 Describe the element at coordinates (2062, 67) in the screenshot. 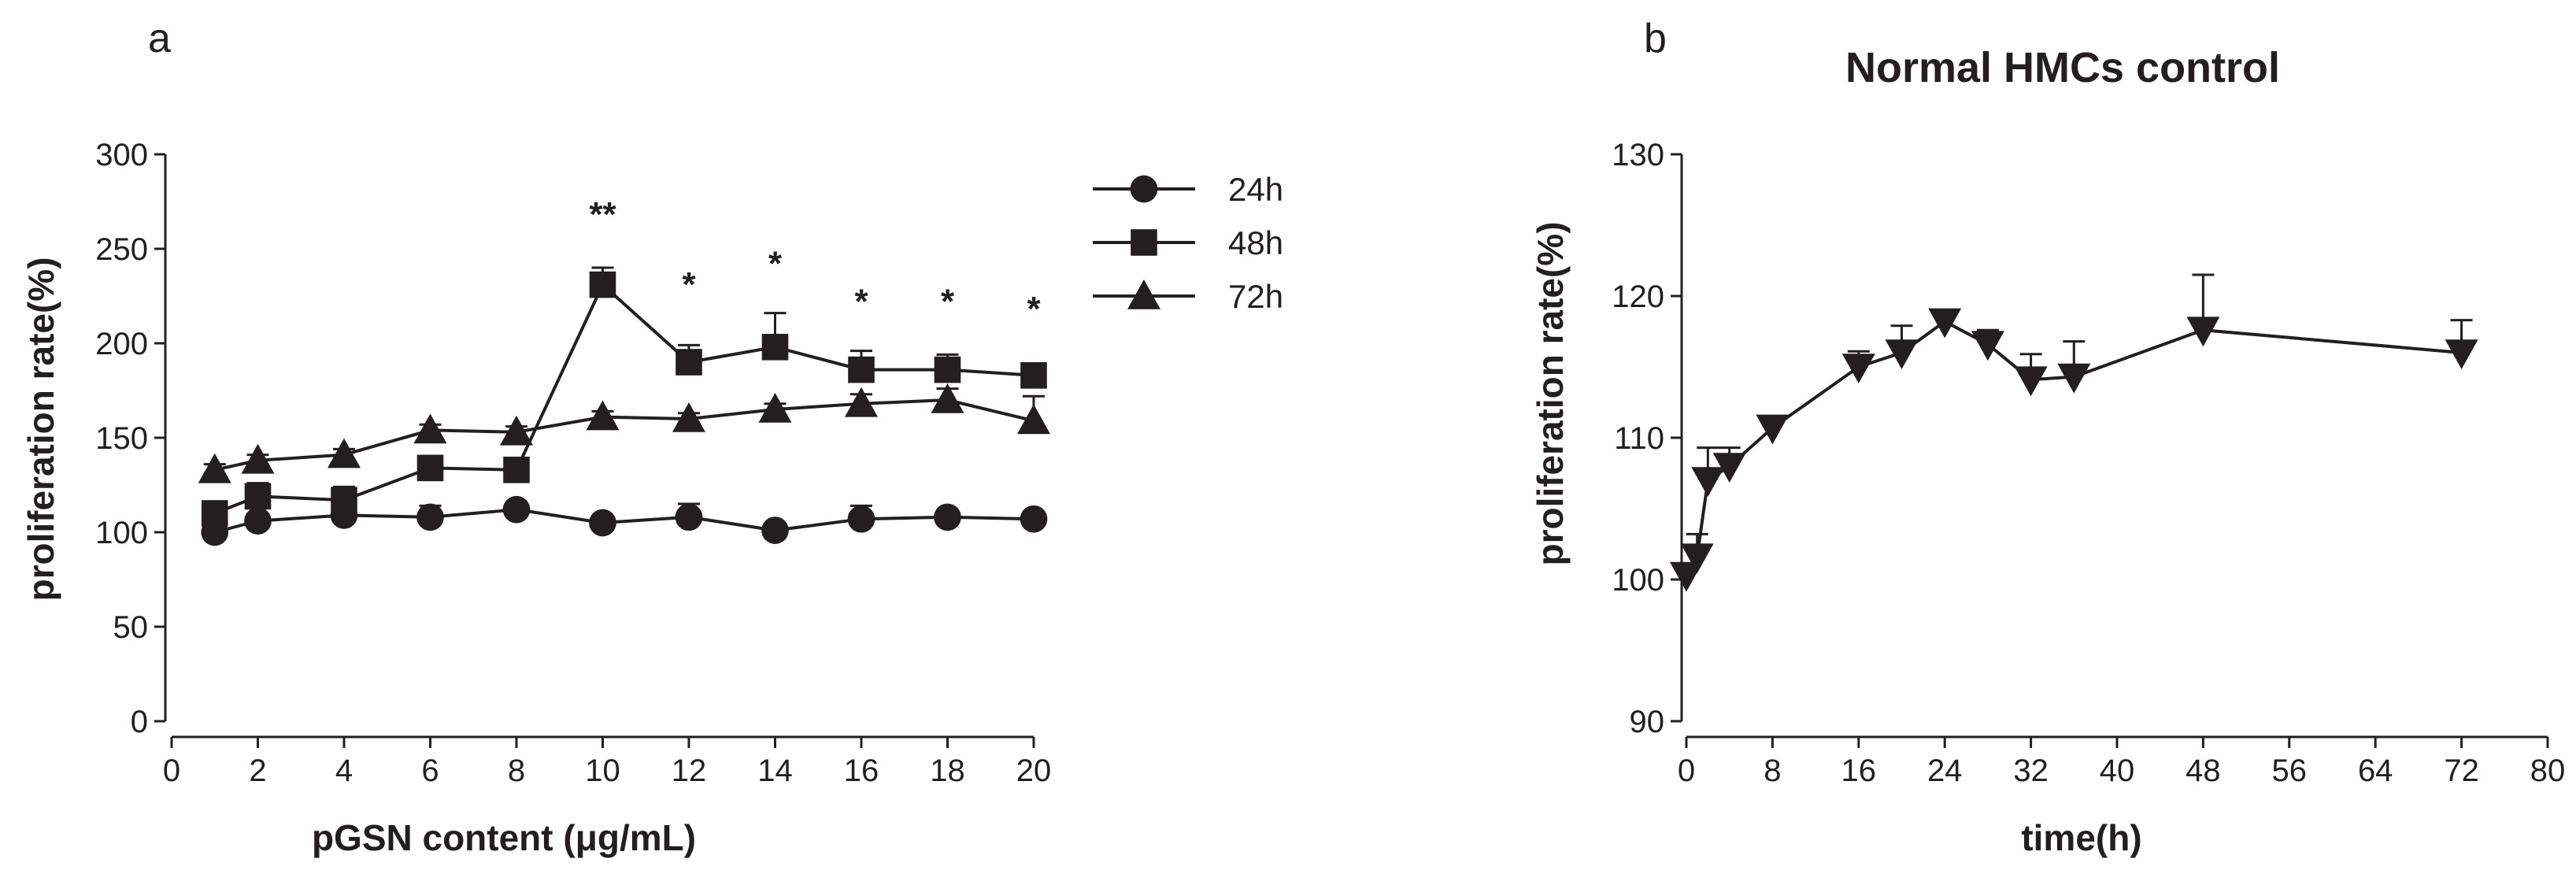

I see `chart-b-title: Normal HMCs control` at that location.